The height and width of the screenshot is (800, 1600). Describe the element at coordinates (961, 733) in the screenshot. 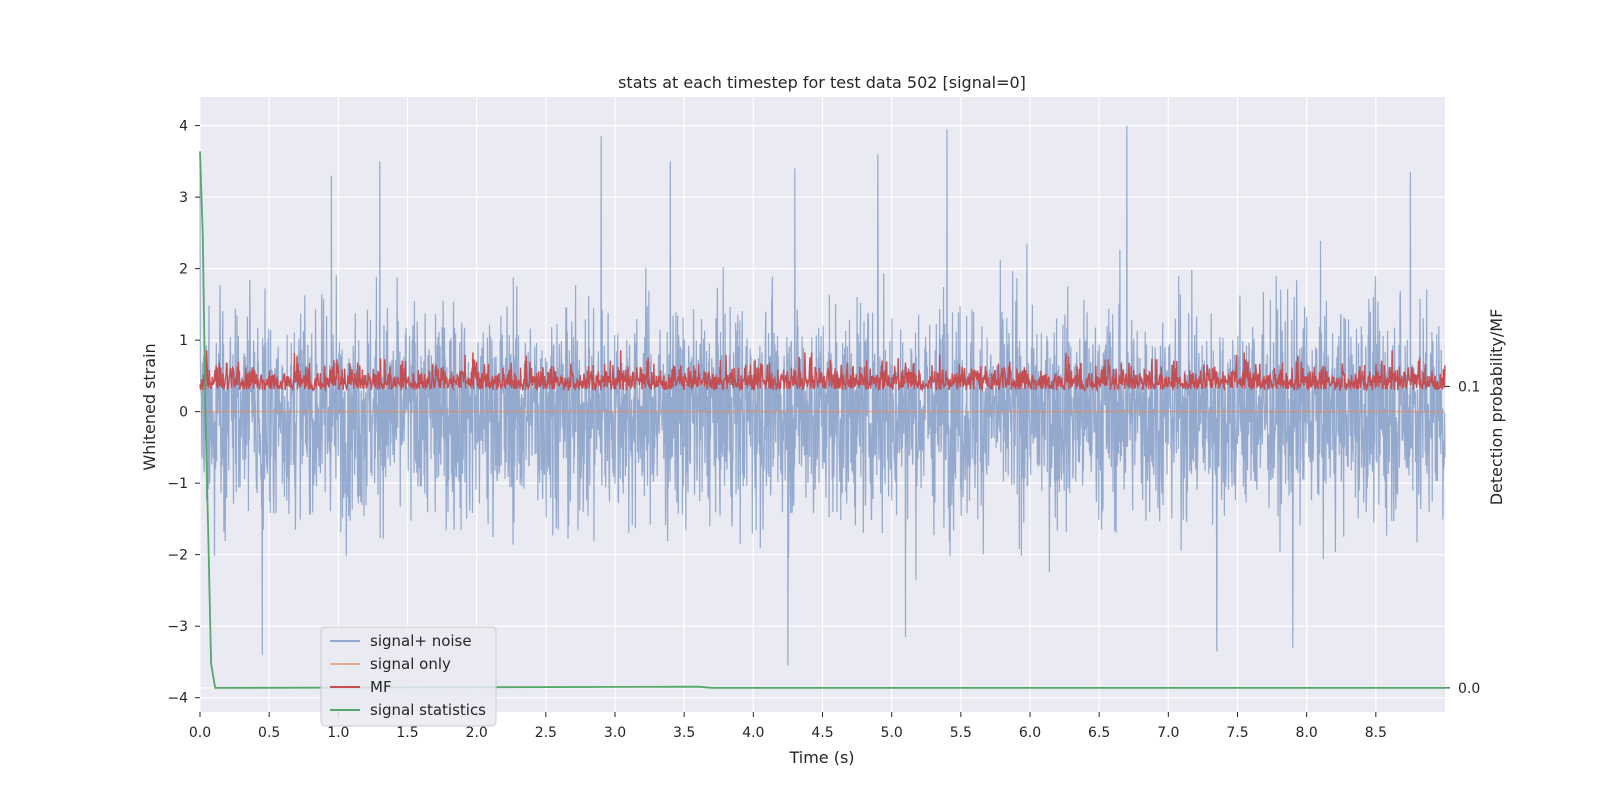

I see `x-tick-label: 5.5` at that location.